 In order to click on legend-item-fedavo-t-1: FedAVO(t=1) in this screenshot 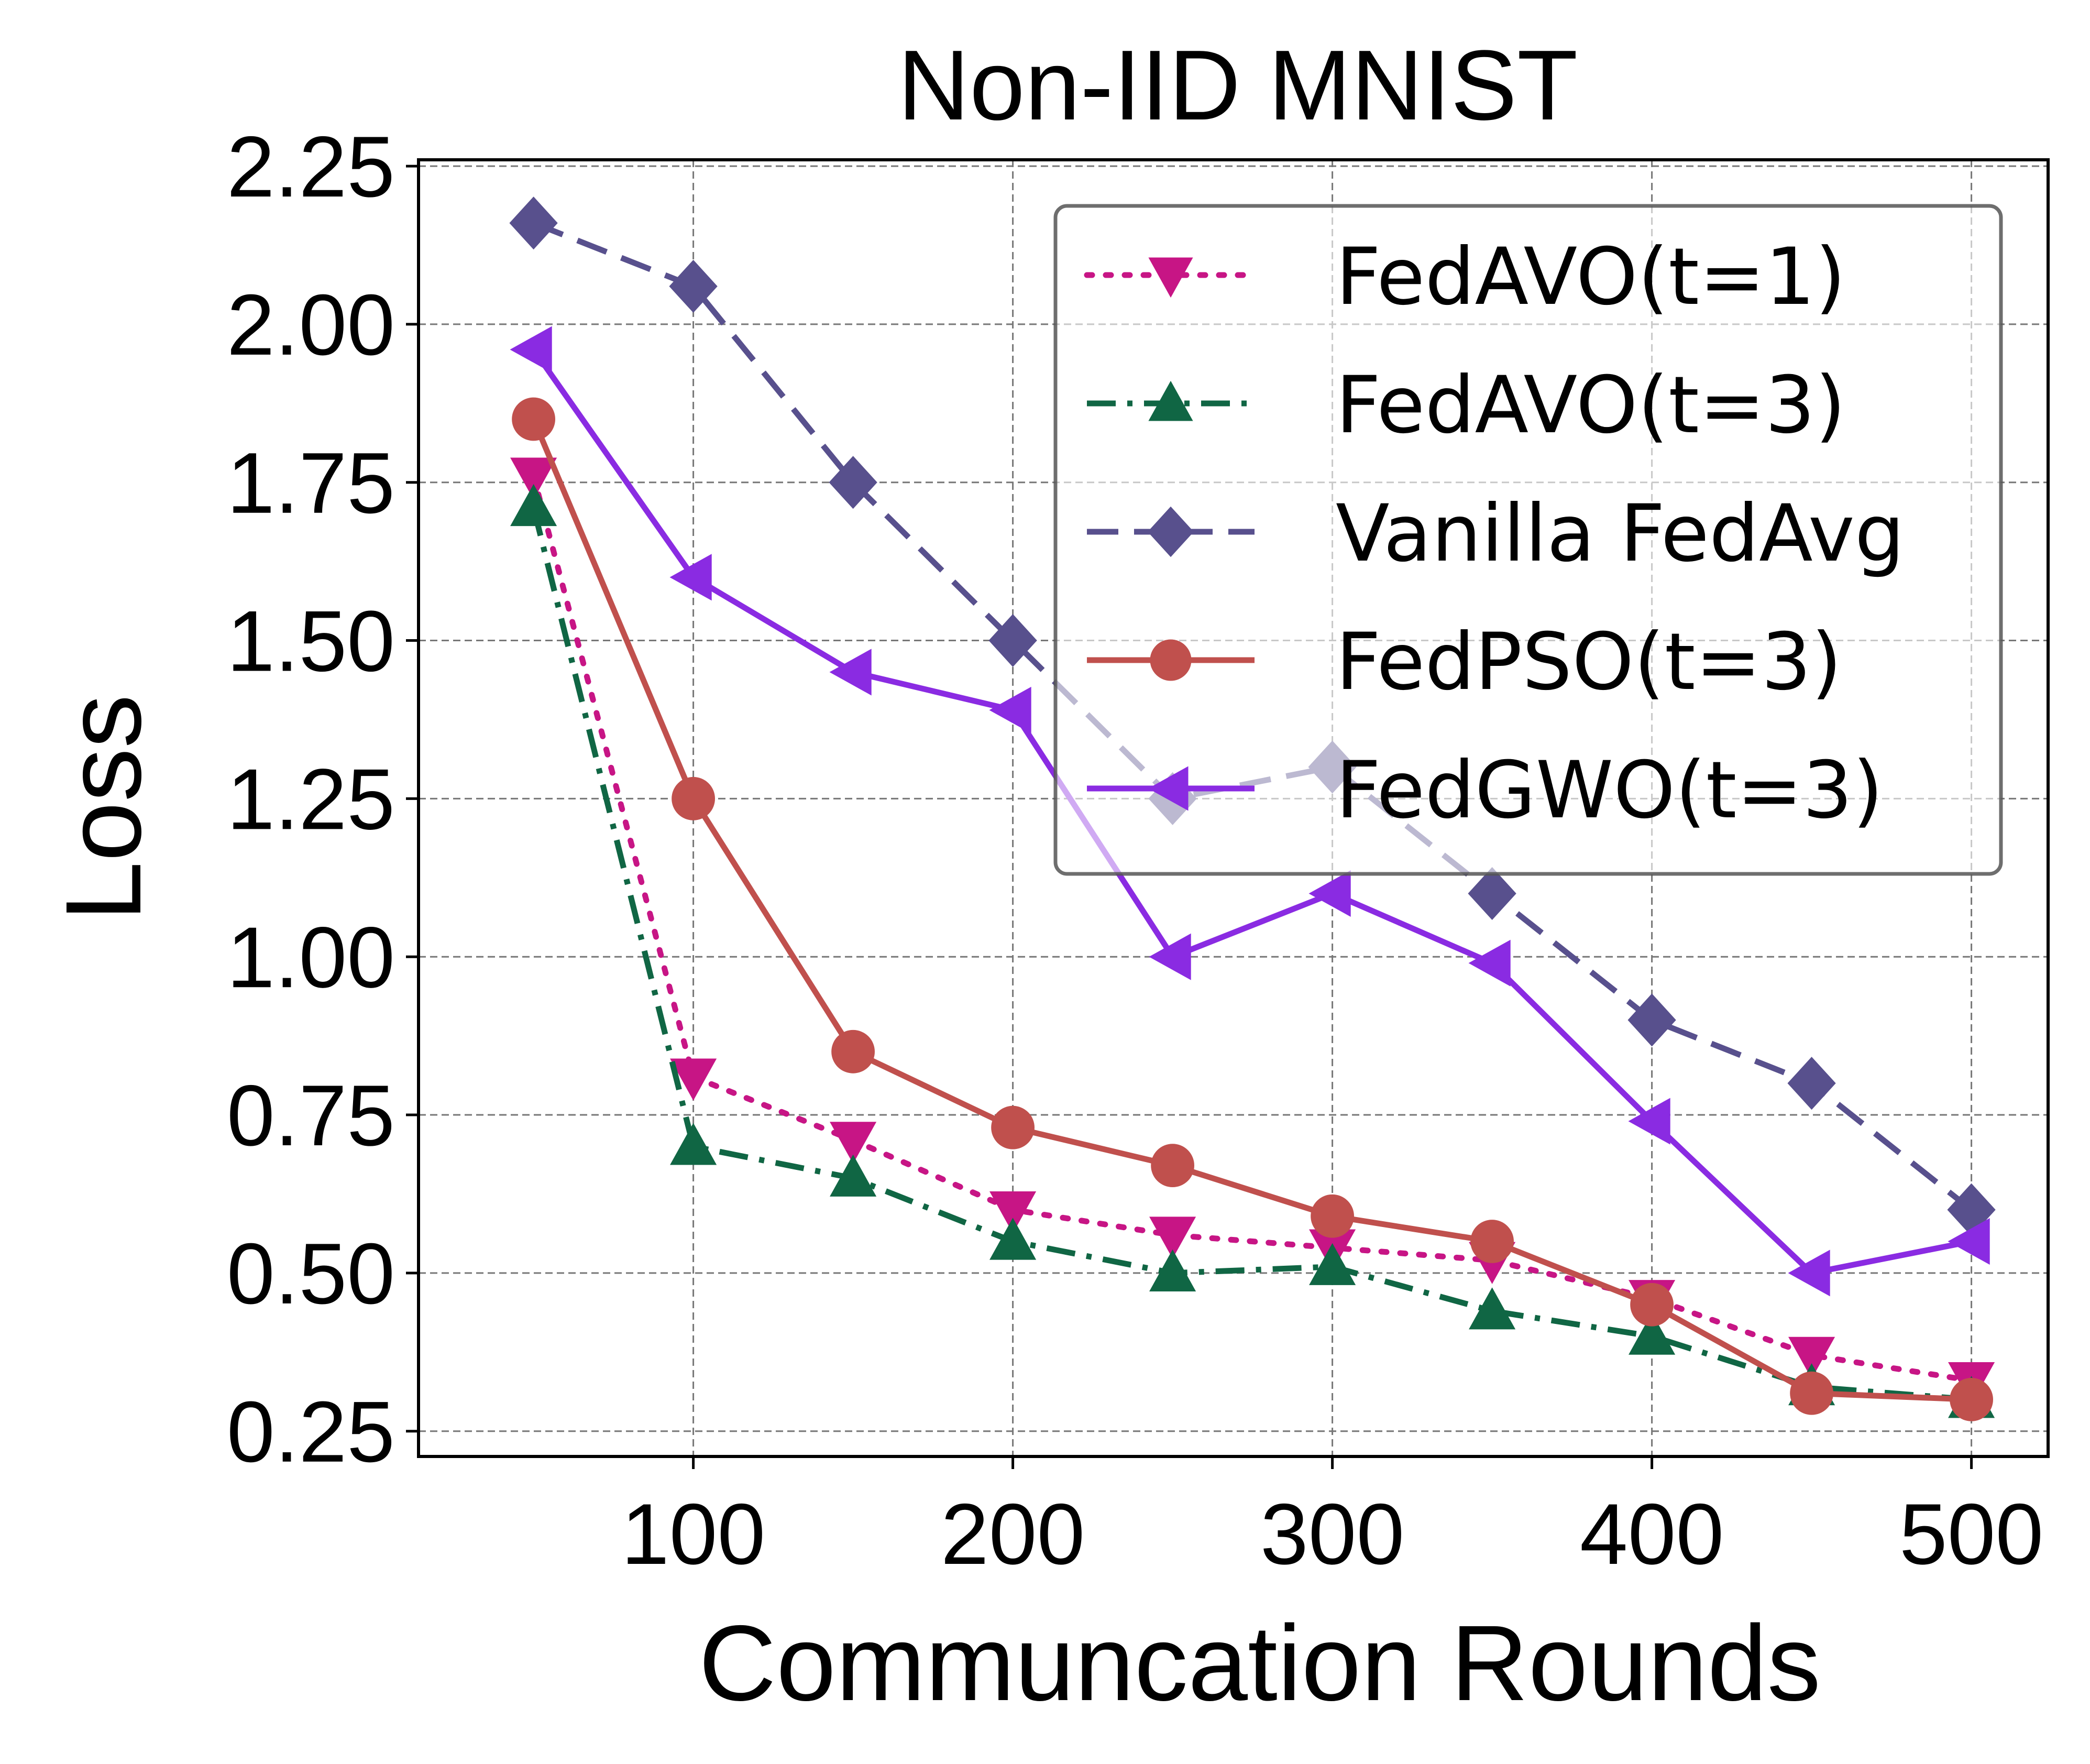, I will do `click(1465, 277)`.